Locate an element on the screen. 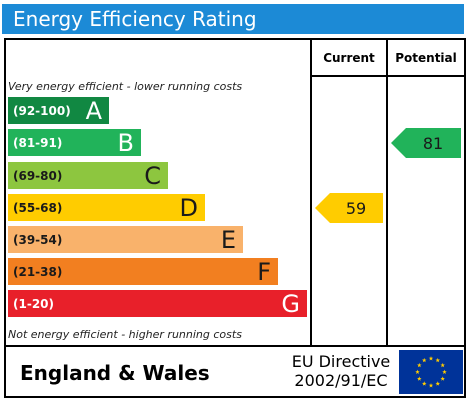  page-title: Energy Efficiency Rating is located at coordinates (233, 19).